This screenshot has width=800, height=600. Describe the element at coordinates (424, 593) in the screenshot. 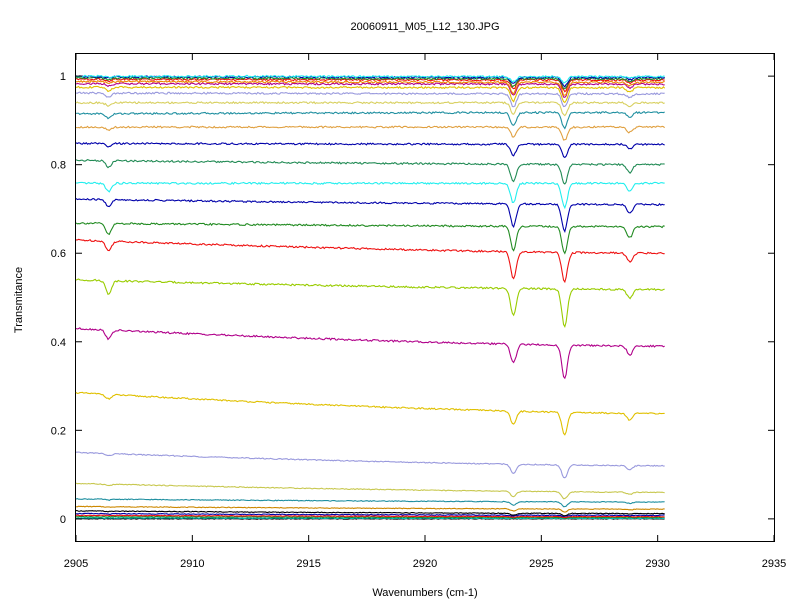

I see `x-axis-label: Wavenumbers (cm-1)` at that location.